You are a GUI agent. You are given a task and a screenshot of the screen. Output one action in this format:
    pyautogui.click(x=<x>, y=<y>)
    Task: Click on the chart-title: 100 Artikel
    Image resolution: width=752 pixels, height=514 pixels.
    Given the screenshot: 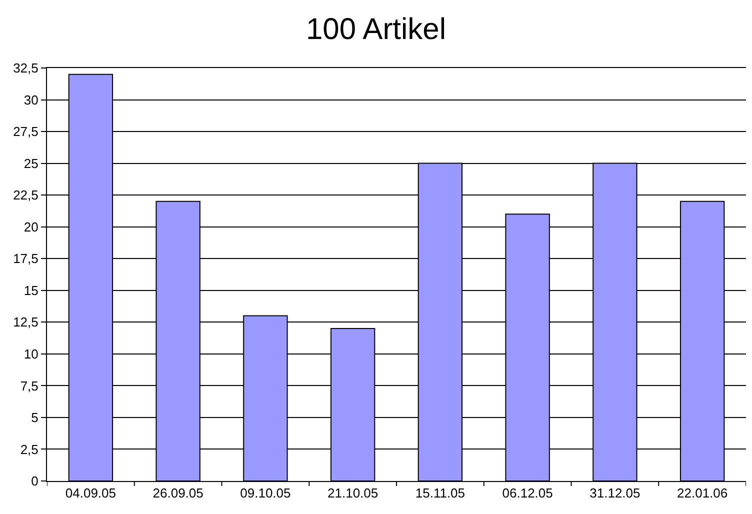 What is the action you would take?
    pyautogui.click(x=376, y=29)
    